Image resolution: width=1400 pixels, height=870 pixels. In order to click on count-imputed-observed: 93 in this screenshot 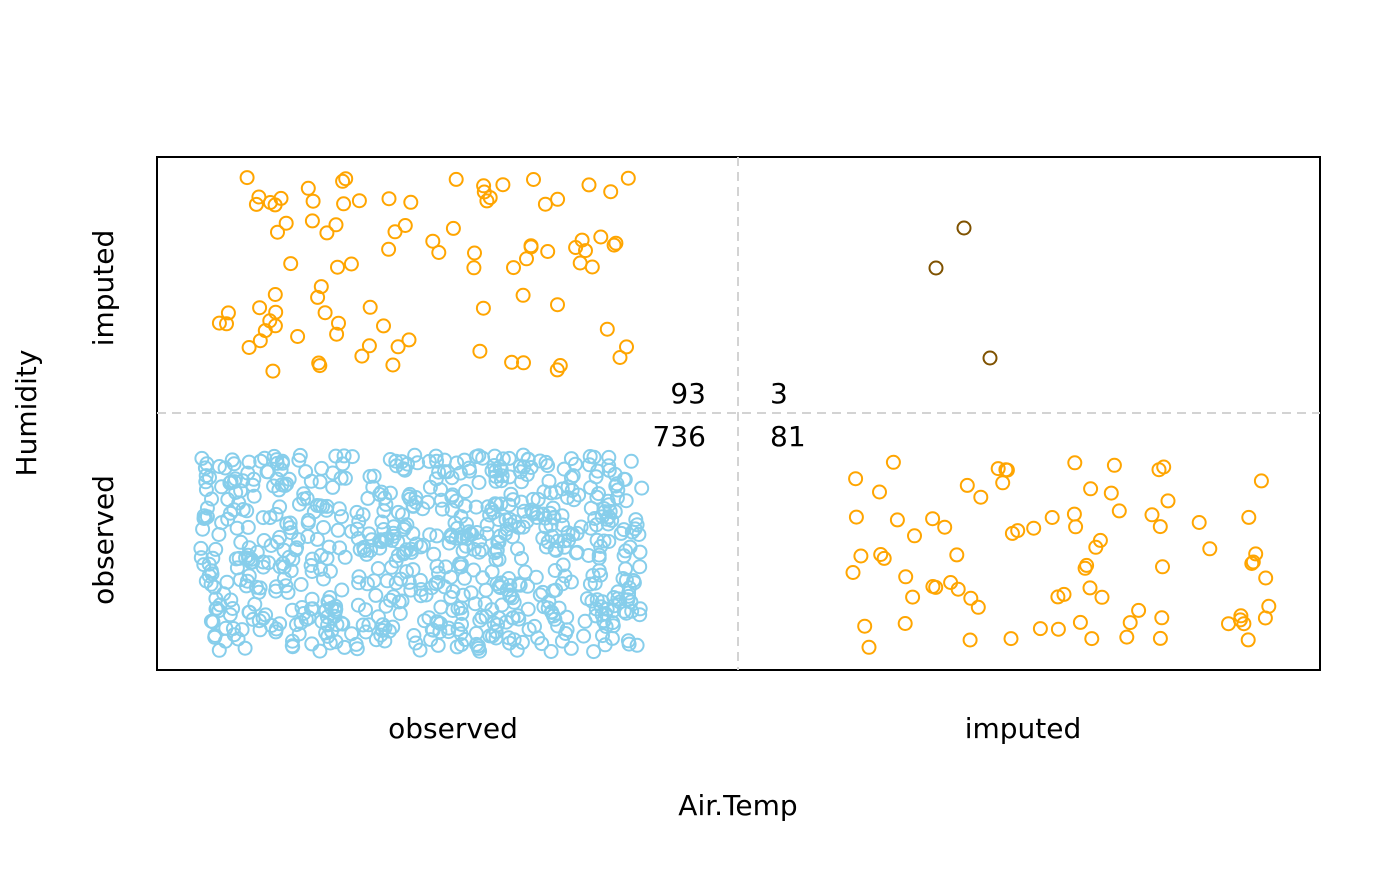, I will do `click(688, 393)`.